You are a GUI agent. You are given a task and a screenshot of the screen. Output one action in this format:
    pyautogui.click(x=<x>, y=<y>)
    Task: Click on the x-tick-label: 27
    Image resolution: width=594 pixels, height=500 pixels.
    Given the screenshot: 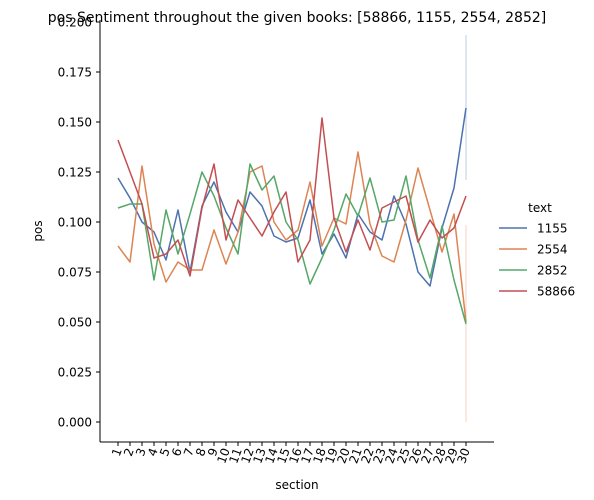 What is the action you would take?
    pyautogui.click(x=427, y=455)
    